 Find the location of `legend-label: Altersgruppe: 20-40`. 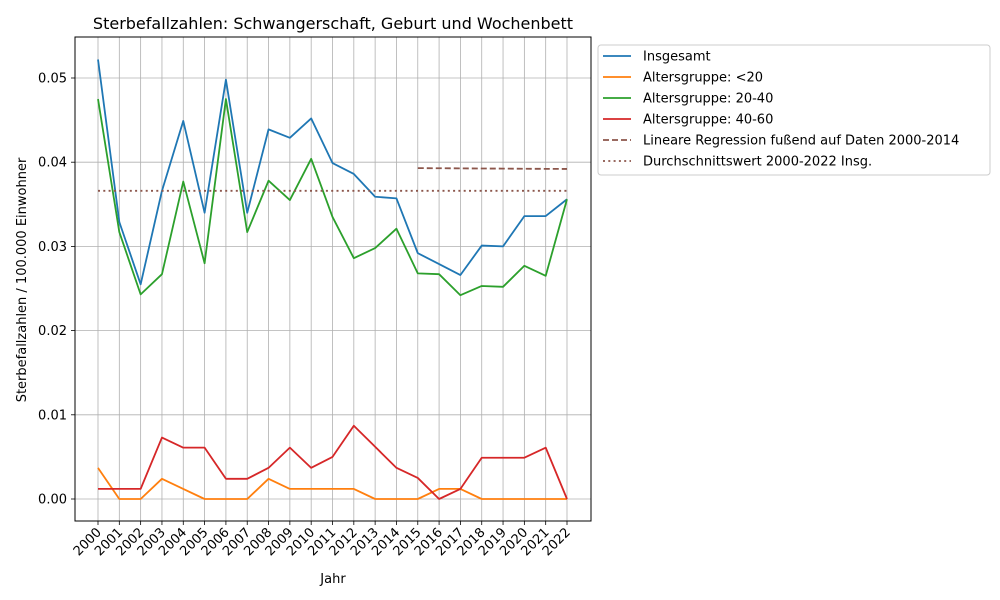

legend-label: Altersgruppe: 20-40 is located at coordinates (708, 99).